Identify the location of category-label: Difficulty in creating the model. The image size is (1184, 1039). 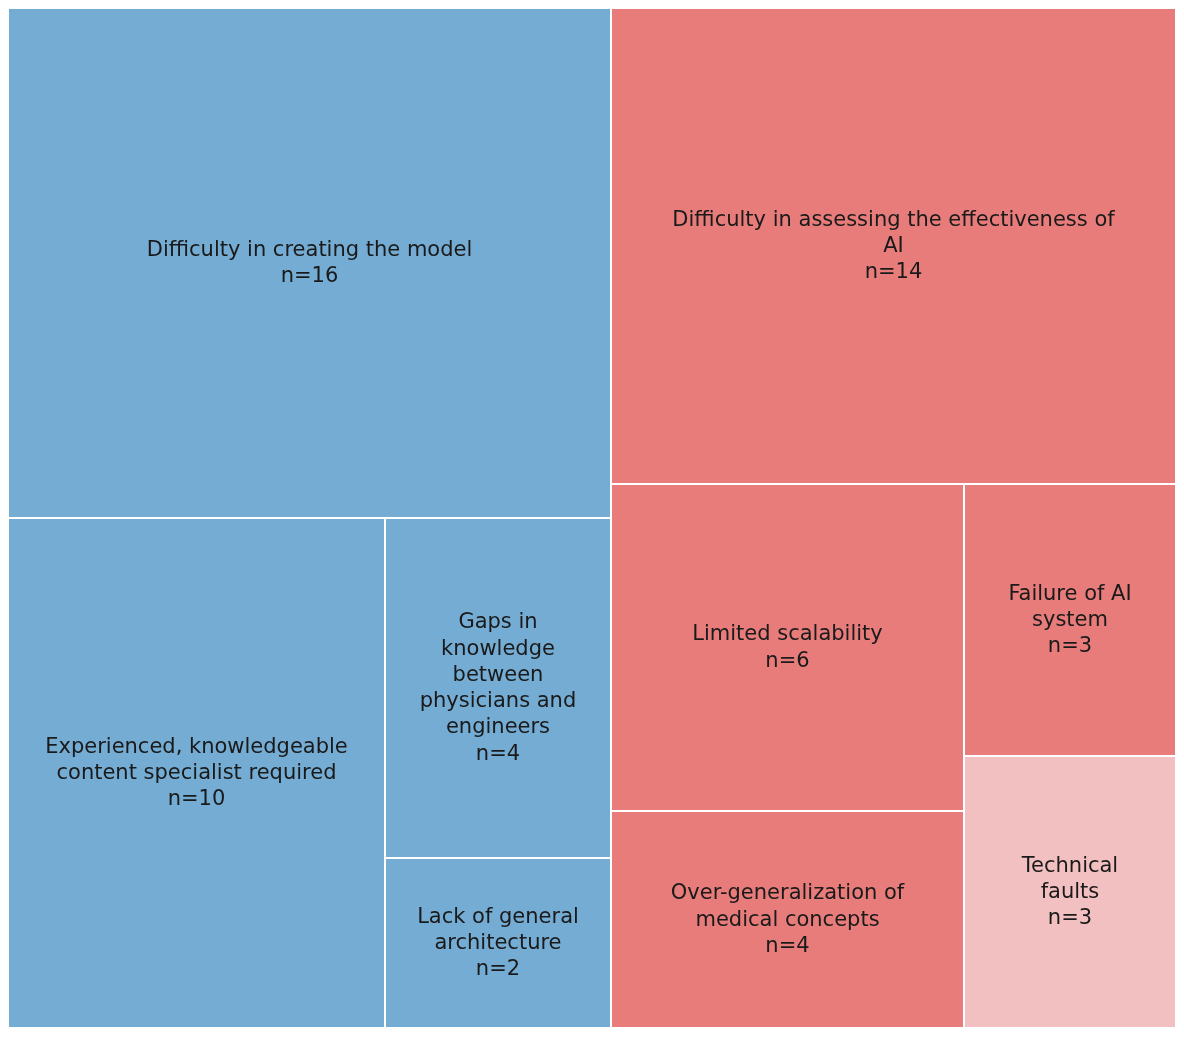
(309, 248).